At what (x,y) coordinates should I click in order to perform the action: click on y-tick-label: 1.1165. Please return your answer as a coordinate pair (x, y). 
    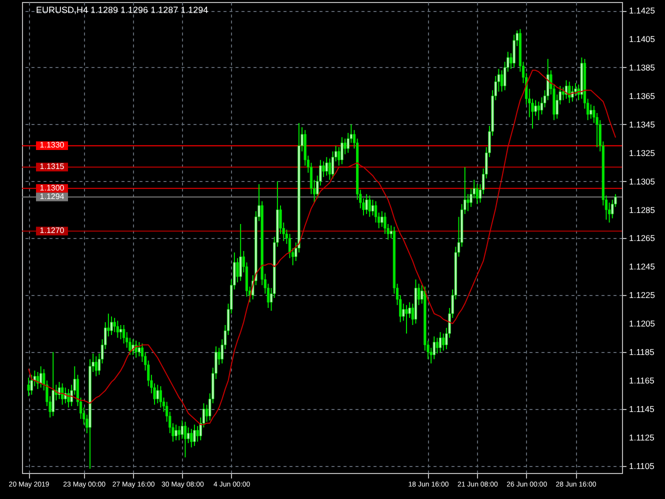
    Looking at the image, I should click on (642, 381).